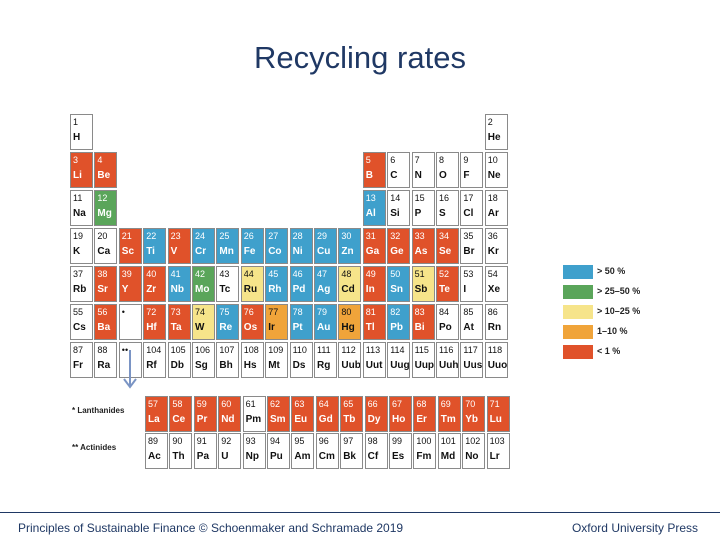  I want to click on element-cell-pm: 61 Pm, so click(254, 414).